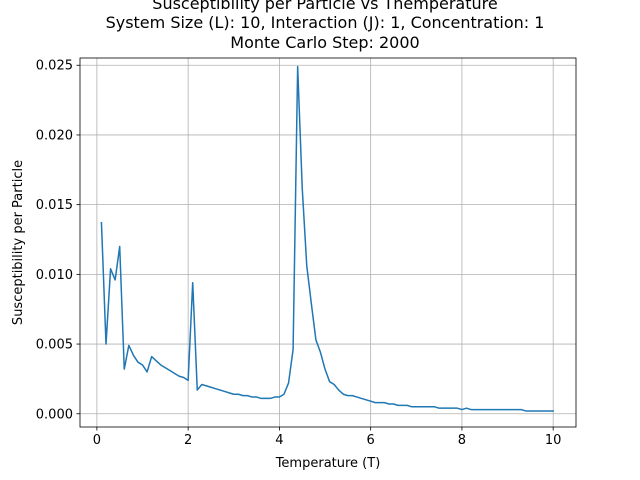 The image size is (640, 480). What do you see at coordinates (18, 242) in the screenshot?
I see `y-axis-label: Susceptibility per Particle` at bounding box center [18, 242].